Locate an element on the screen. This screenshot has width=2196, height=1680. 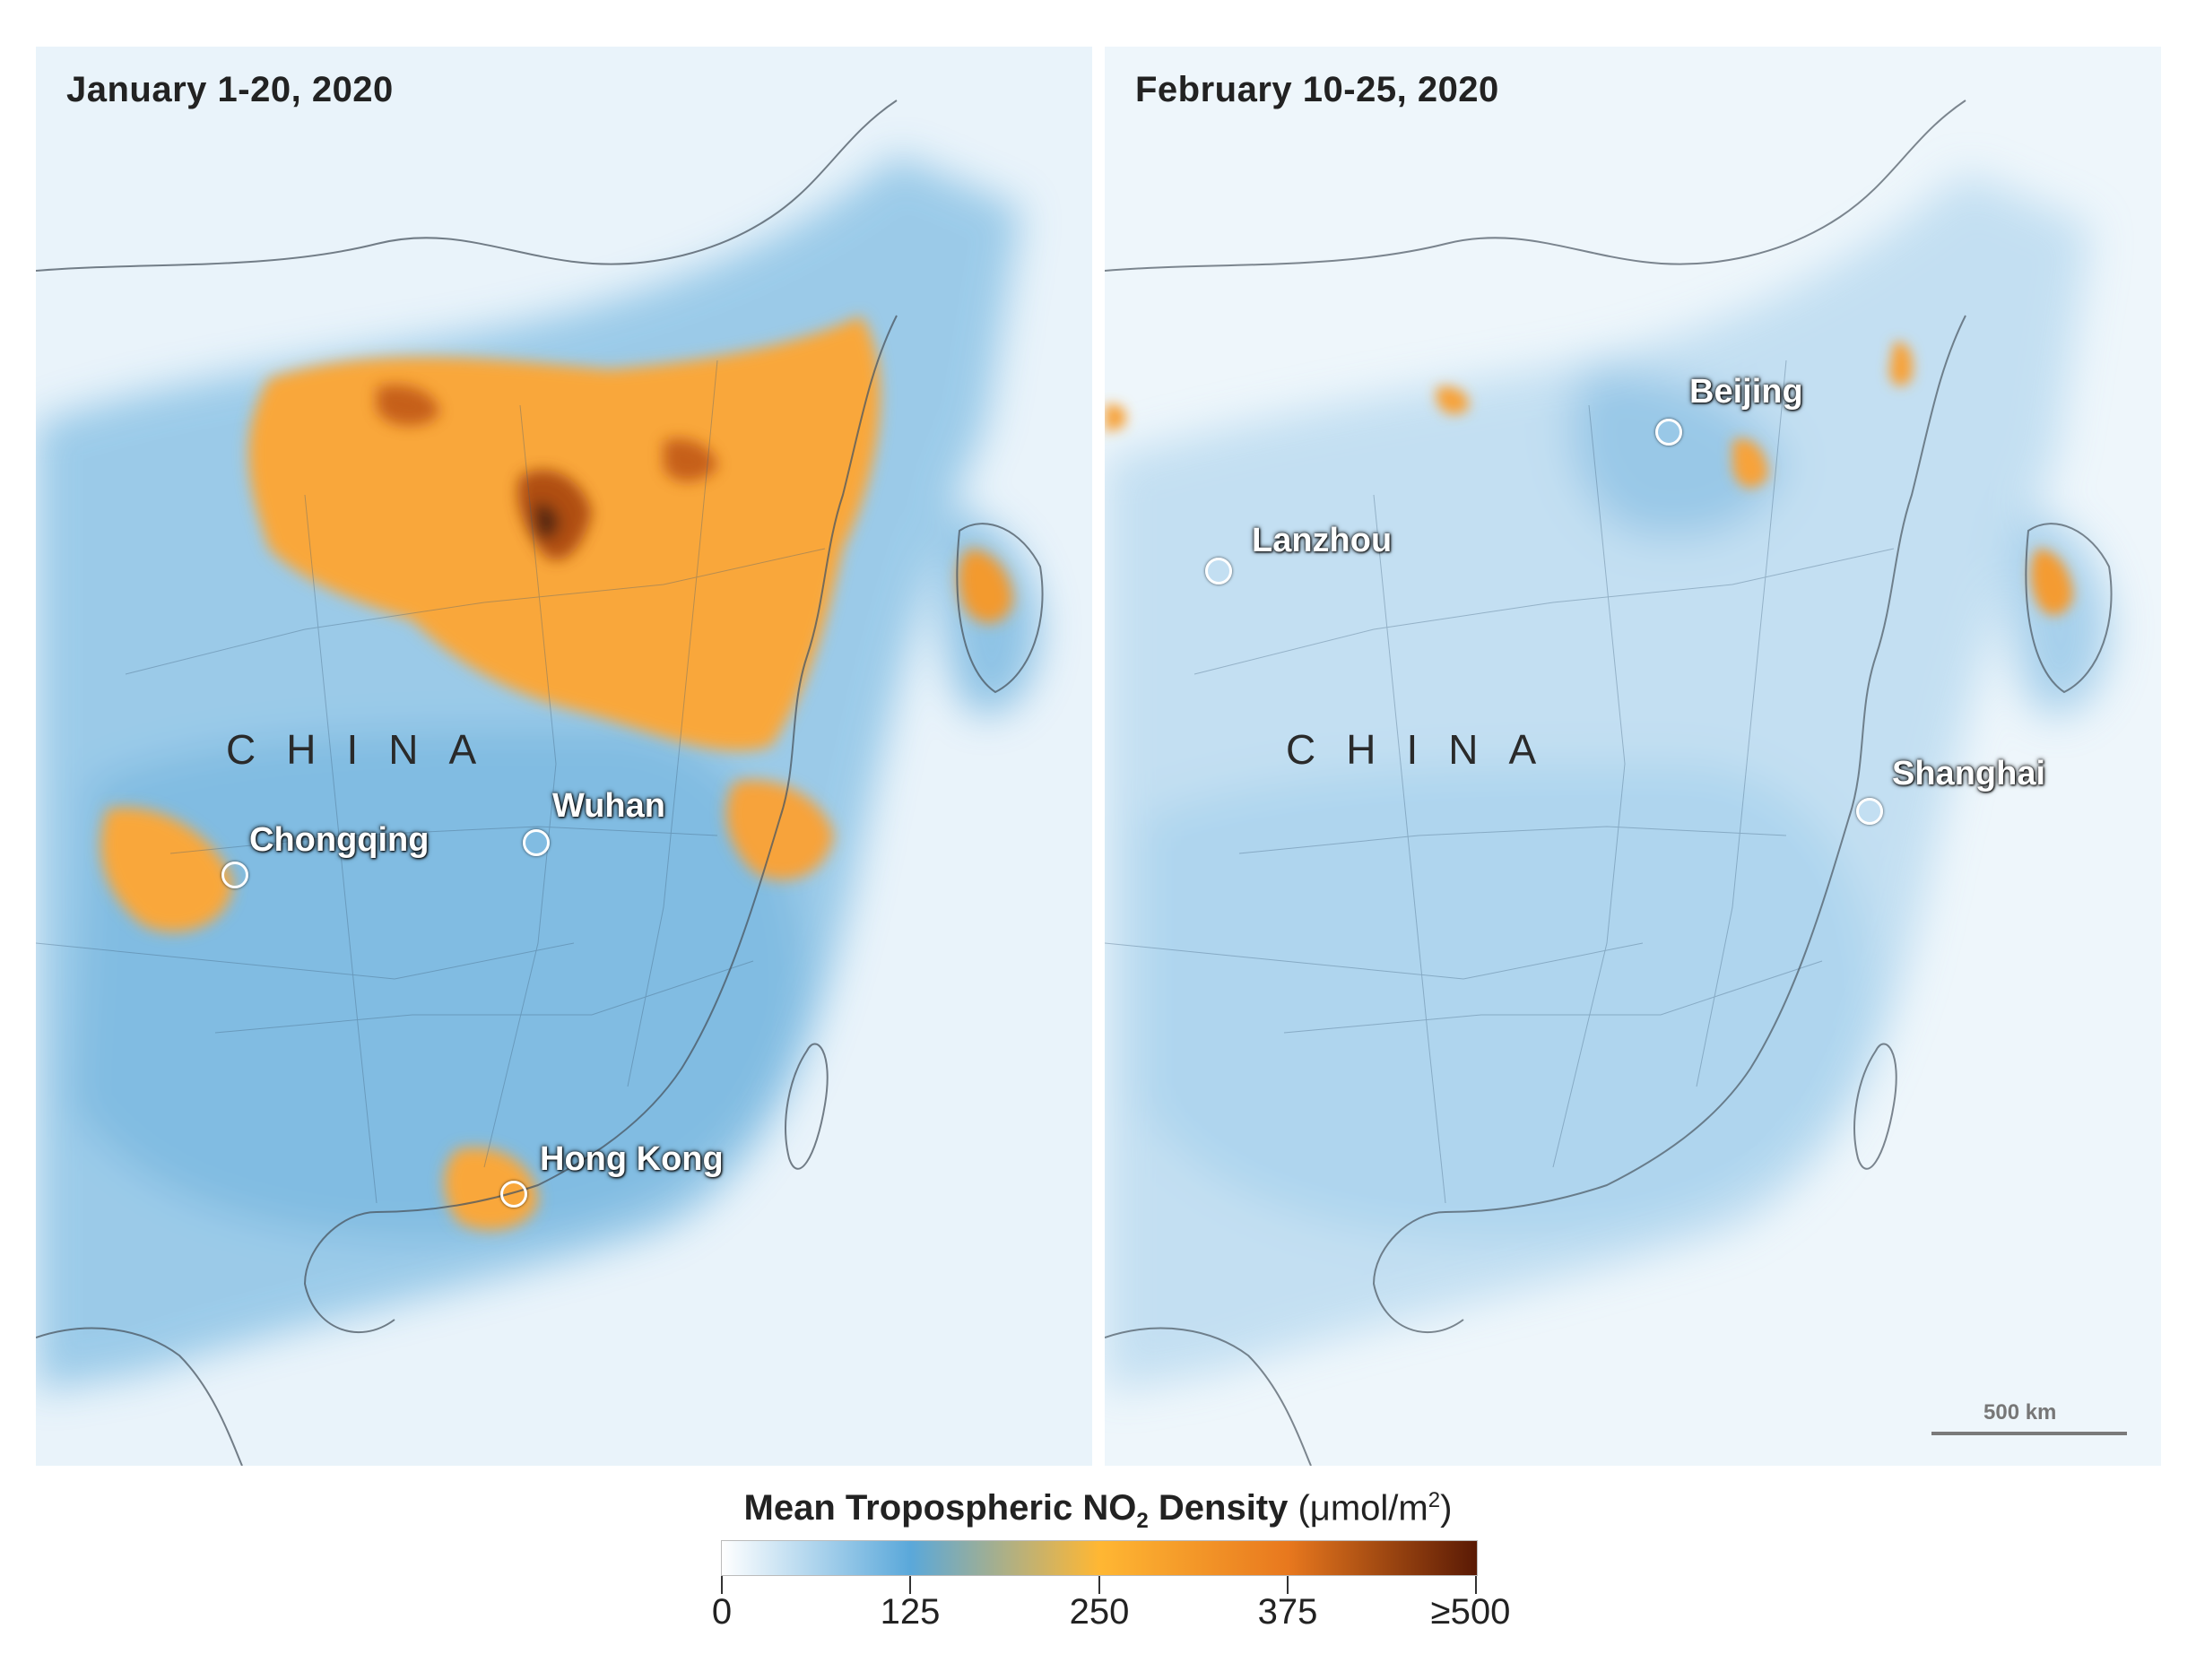
scale-bar is located at coordinates (2029, 1433).